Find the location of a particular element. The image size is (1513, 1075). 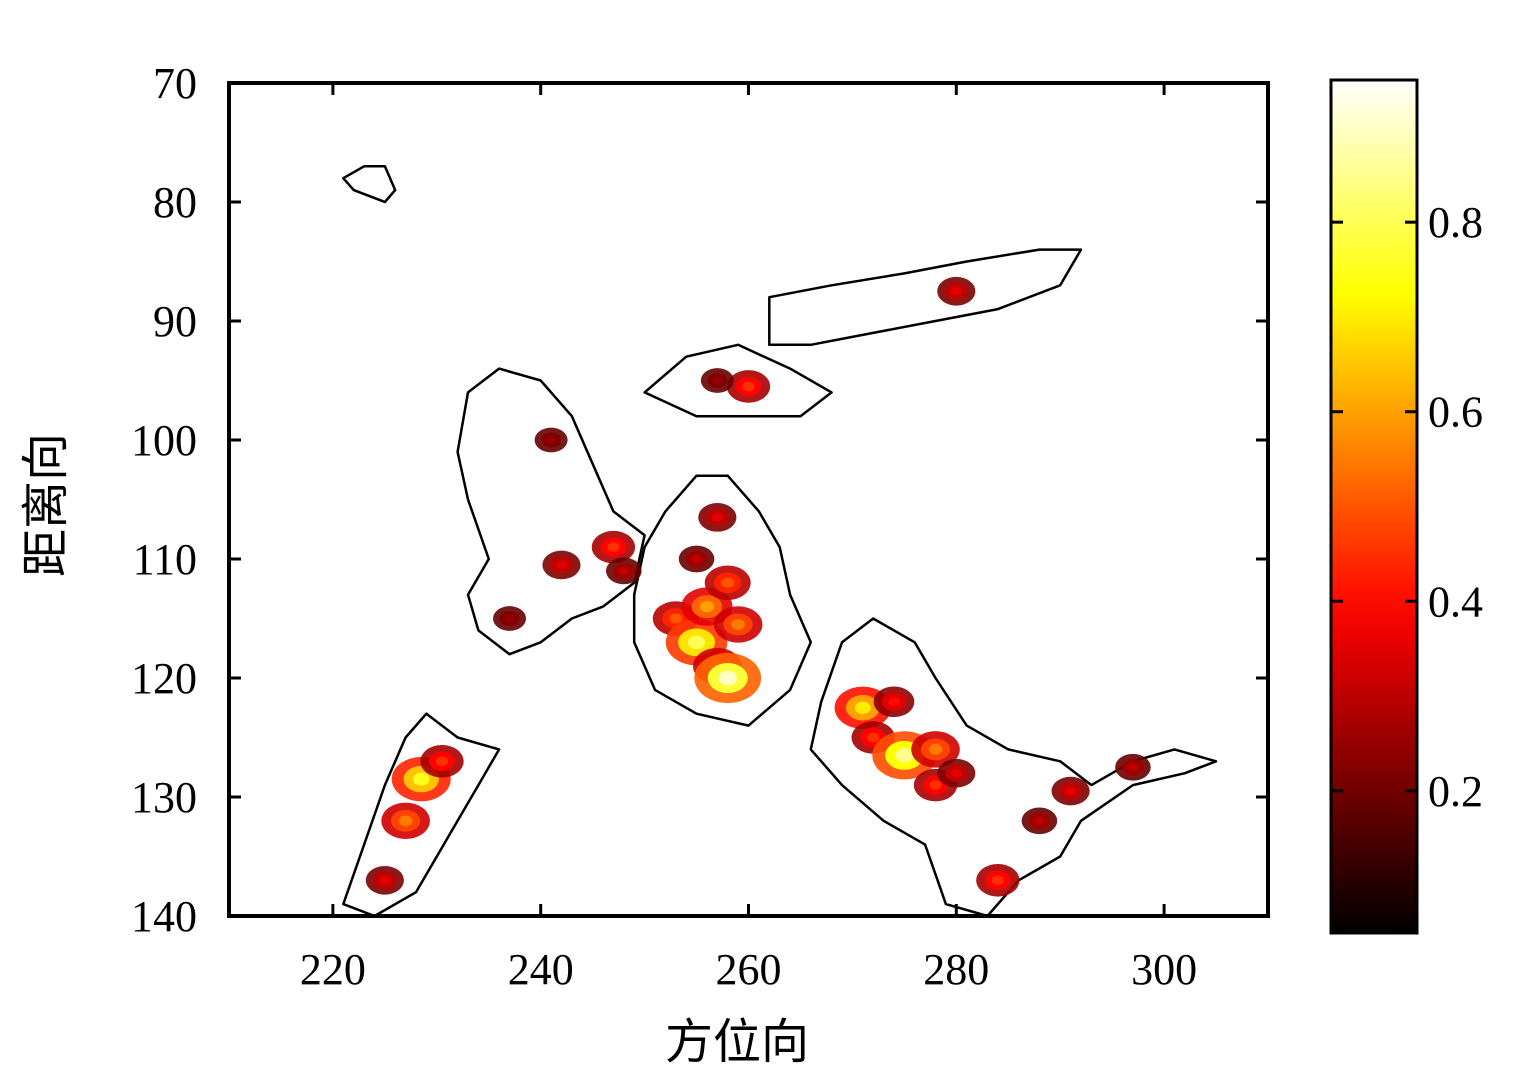

colorbar-tick-label: 0.8 is located at coordinates (1455, 222).